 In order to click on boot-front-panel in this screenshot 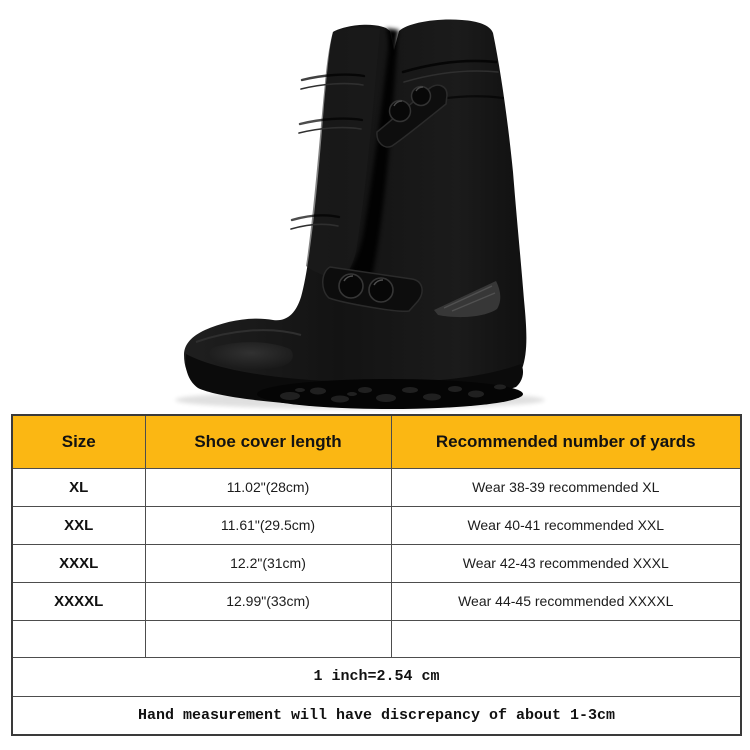, I will do `click(343, 153)`.